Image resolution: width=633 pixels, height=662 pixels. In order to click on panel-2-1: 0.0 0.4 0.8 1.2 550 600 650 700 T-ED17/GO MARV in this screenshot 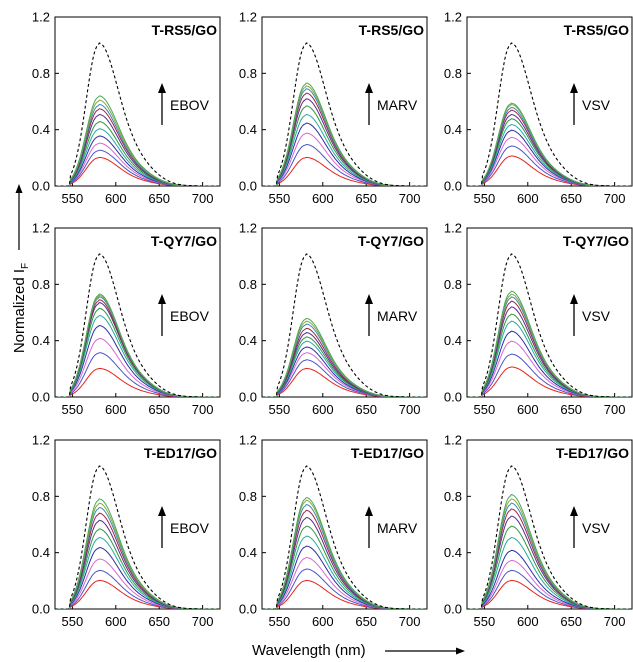, I will do `click(333, 531)`.